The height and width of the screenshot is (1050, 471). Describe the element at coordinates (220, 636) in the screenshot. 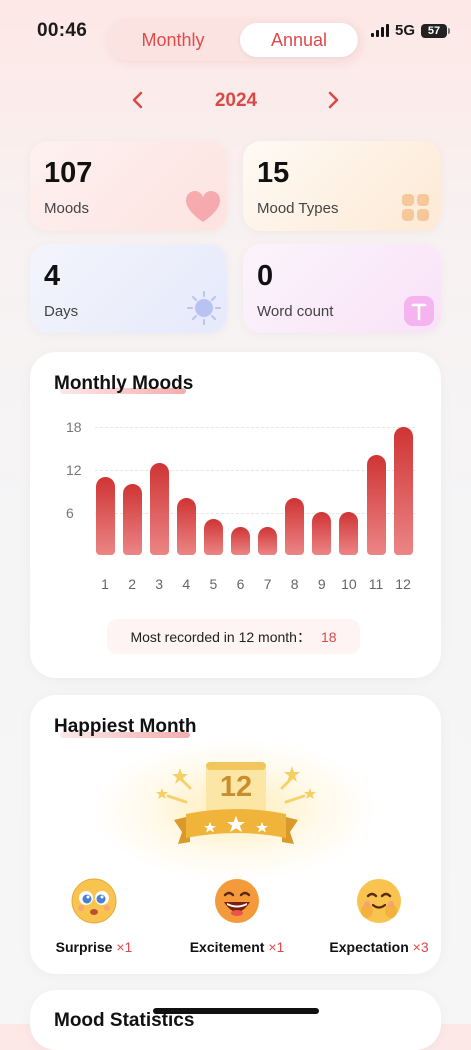

I see `most-recorded-label: Most recorded in 12 month：` at that location.